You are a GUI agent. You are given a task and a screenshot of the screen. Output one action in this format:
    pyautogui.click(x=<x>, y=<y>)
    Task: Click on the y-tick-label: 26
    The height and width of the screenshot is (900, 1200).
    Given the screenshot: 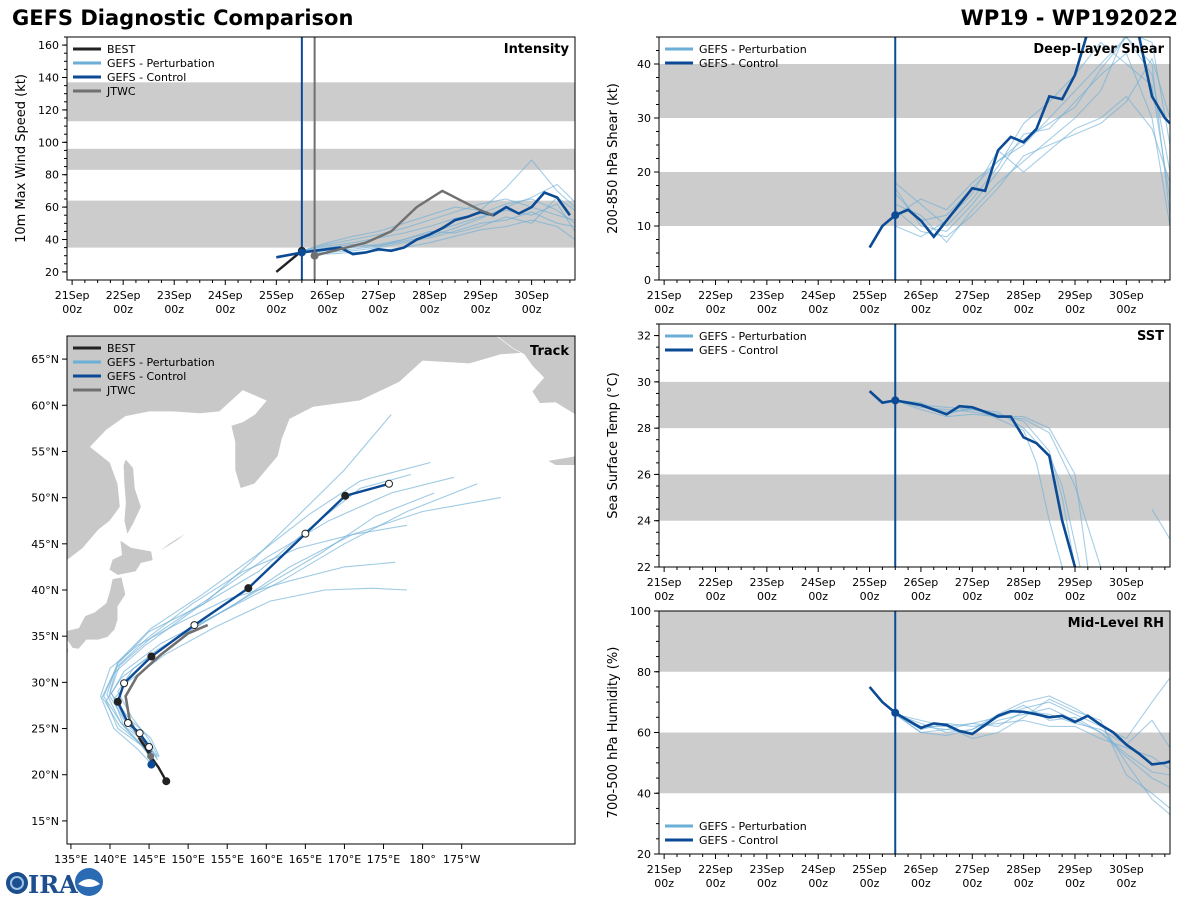 What is the action you would take?
    pyautogui.click(x=644, y=474)
    